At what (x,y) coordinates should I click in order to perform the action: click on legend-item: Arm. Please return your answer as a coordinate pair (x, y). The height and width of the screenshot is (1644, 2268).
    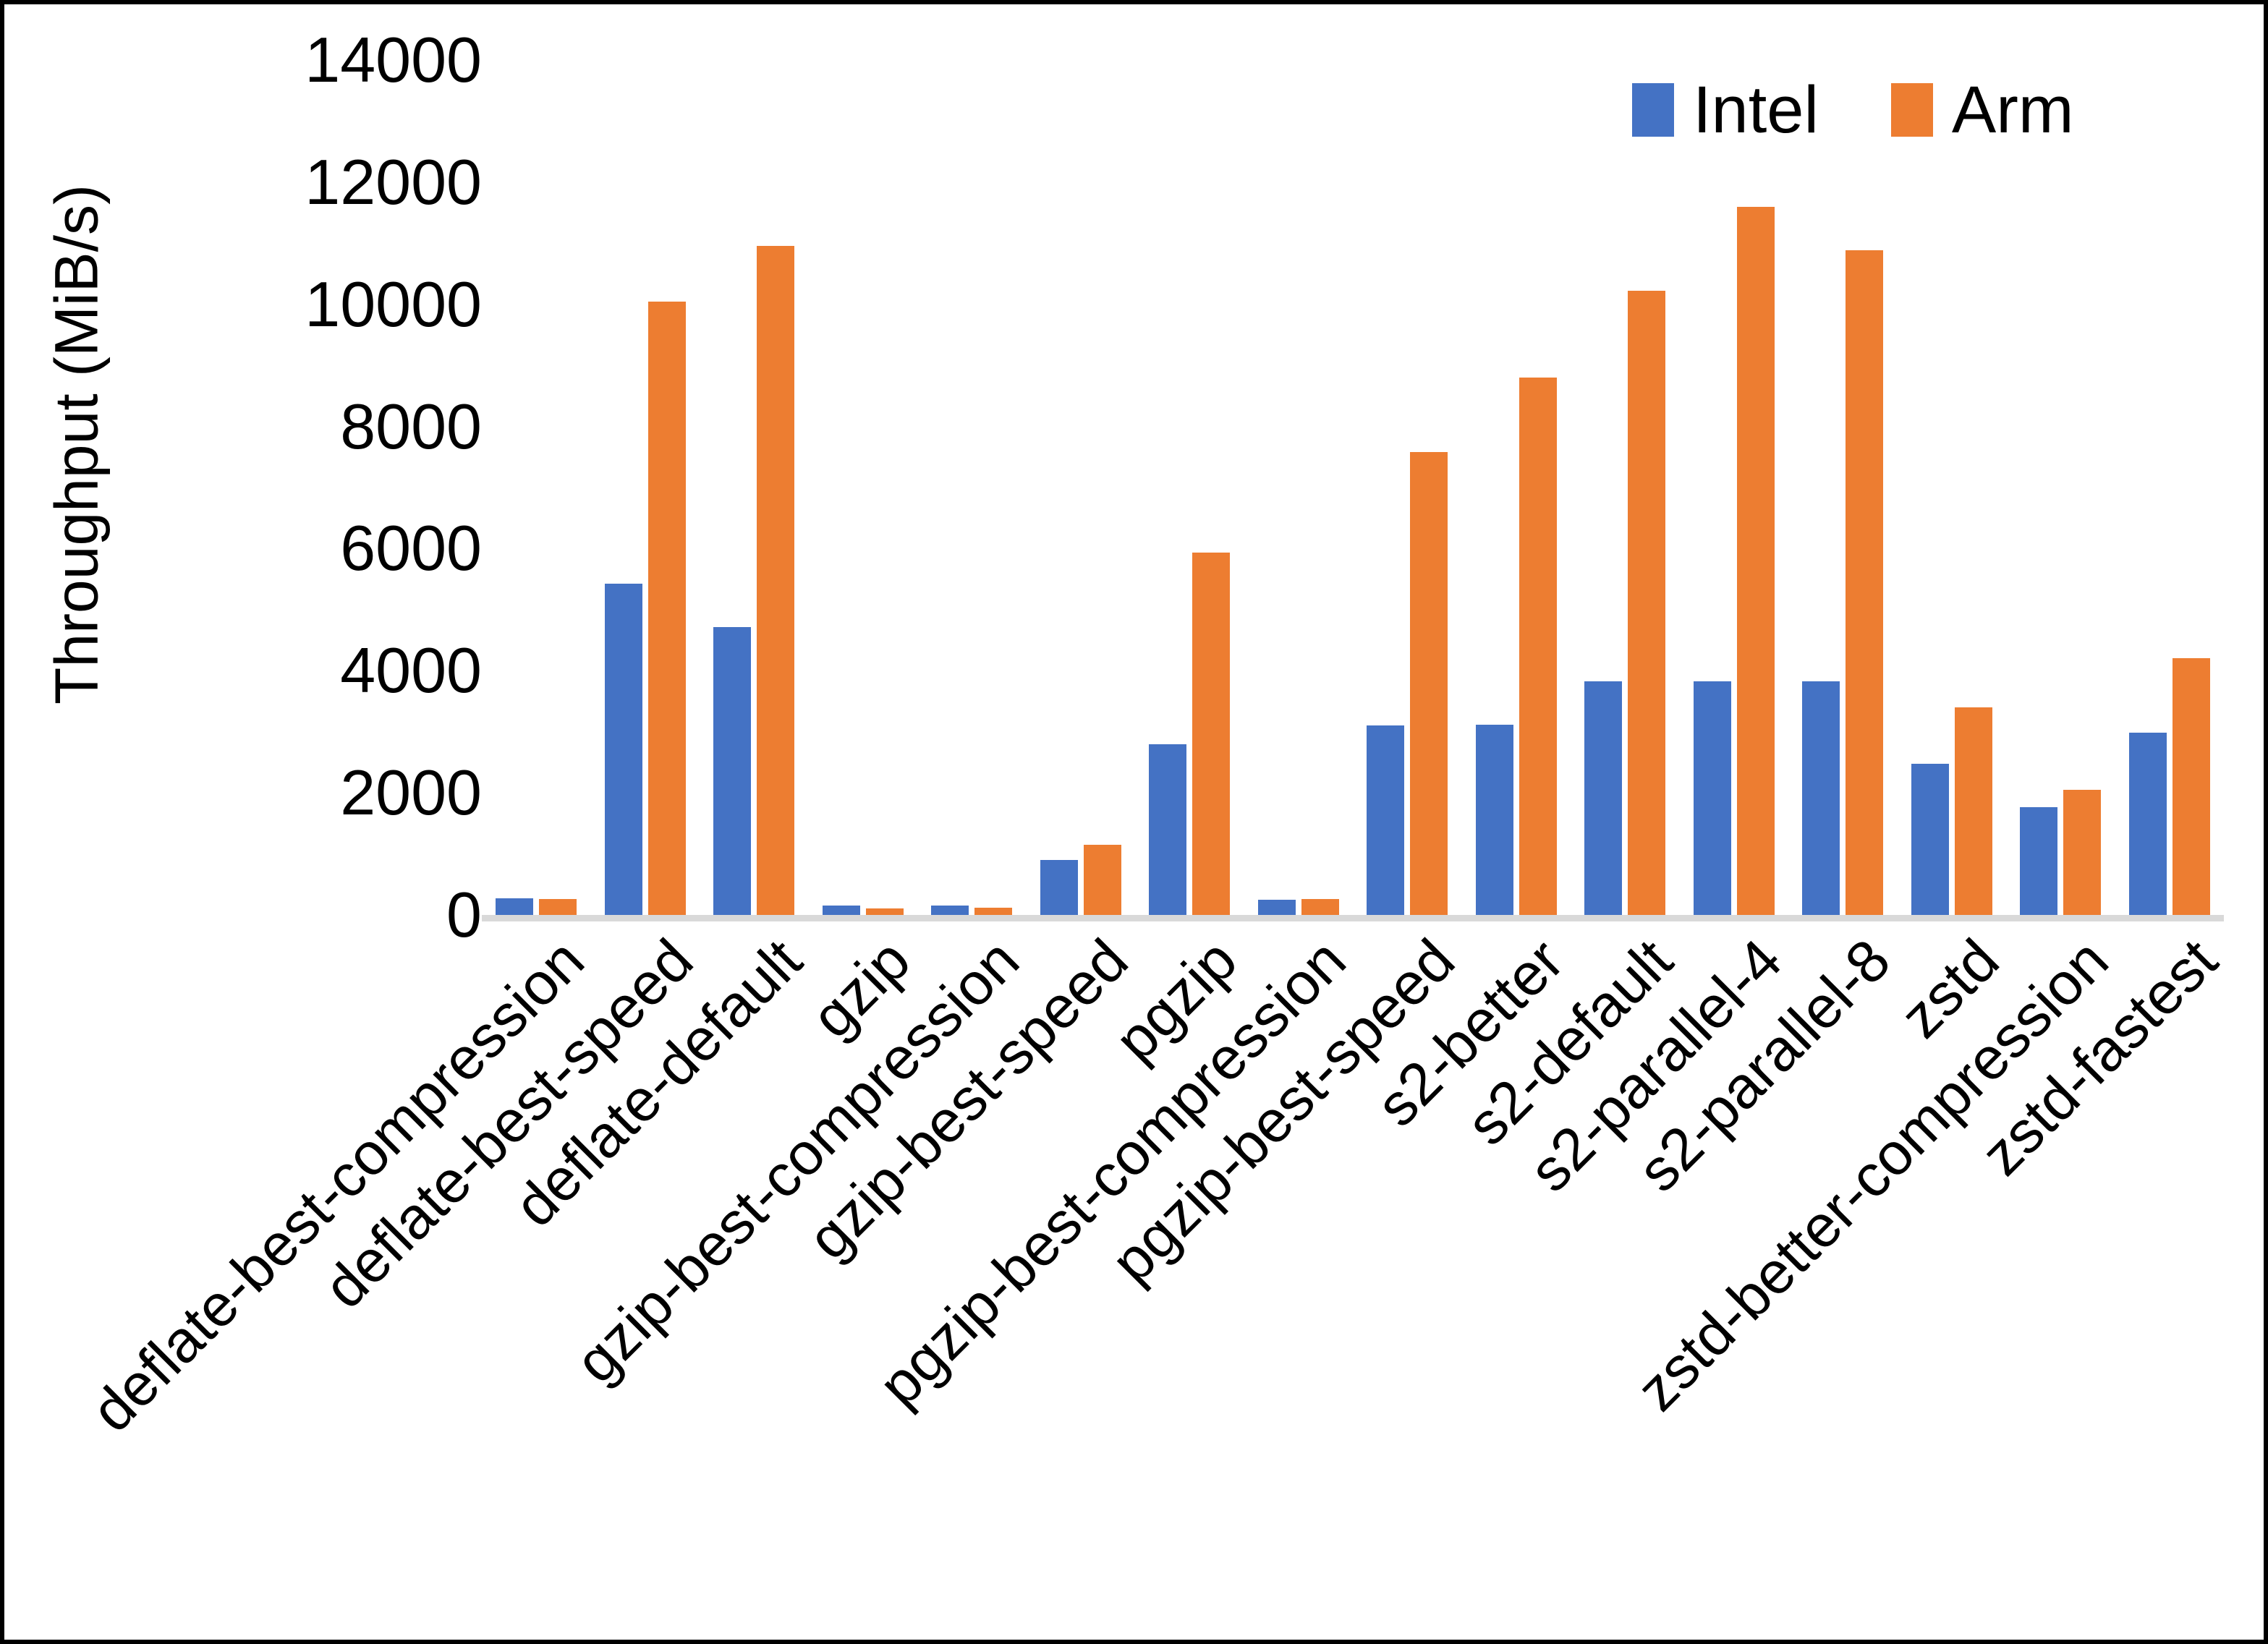
    Looking at the image, I should click on (1982, 110).